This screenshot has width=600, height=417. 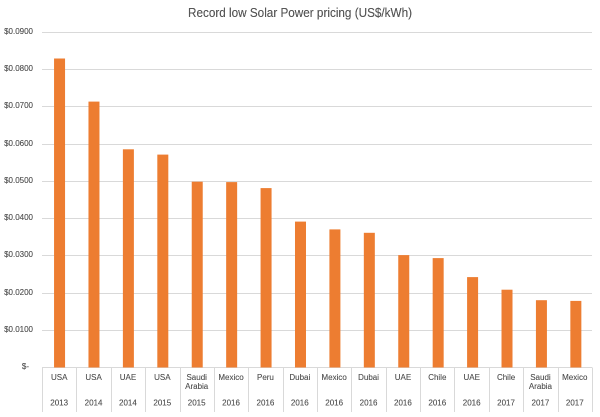 I want to click on svg-text: $0.0900, so click(x=18, y=31).